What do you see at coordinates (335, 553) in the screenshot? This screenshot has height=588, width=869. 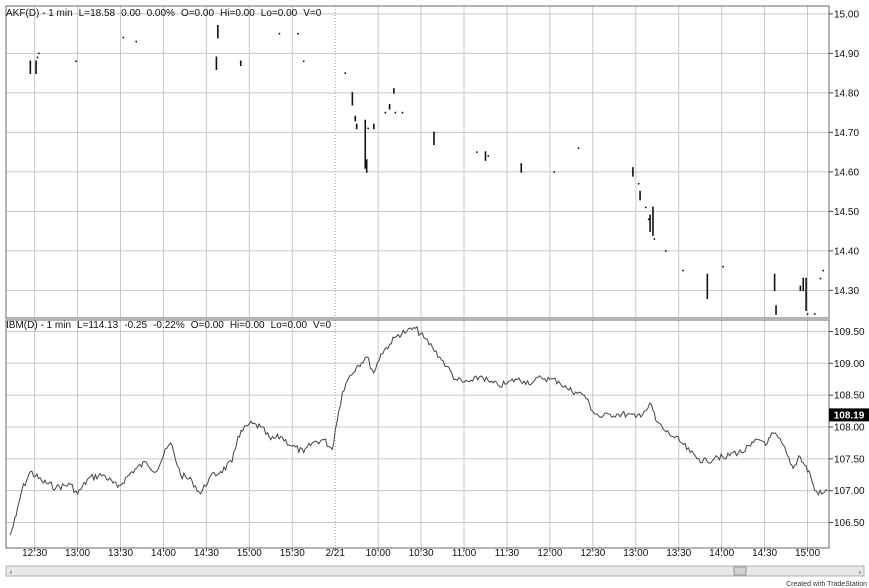 I see `time-tick-label: 2/21` at bounding box center [335, 553].